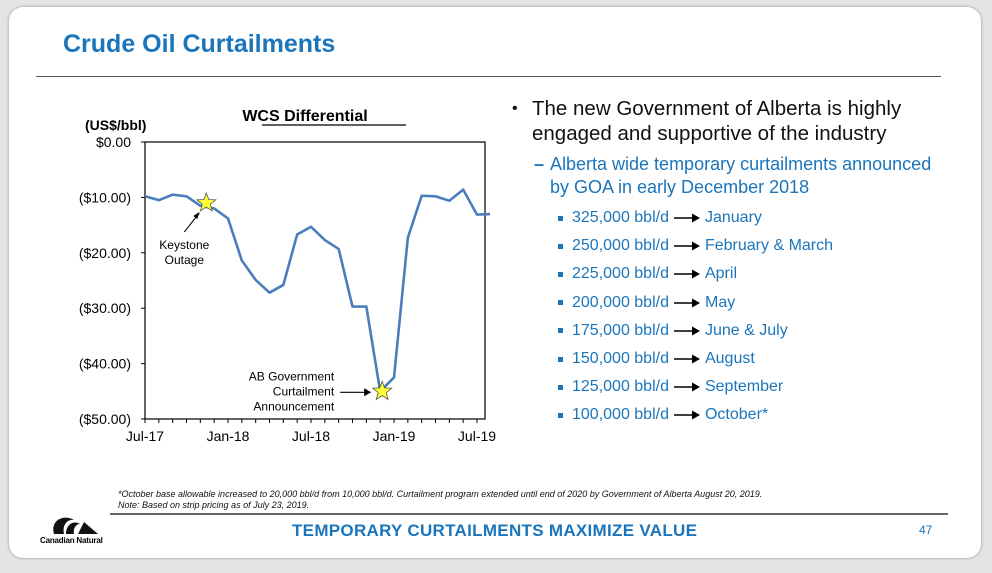  Describe the element at coordinates (105, 419) in the screenshot. I see `y-tick-label: ($50.00)` at that location.